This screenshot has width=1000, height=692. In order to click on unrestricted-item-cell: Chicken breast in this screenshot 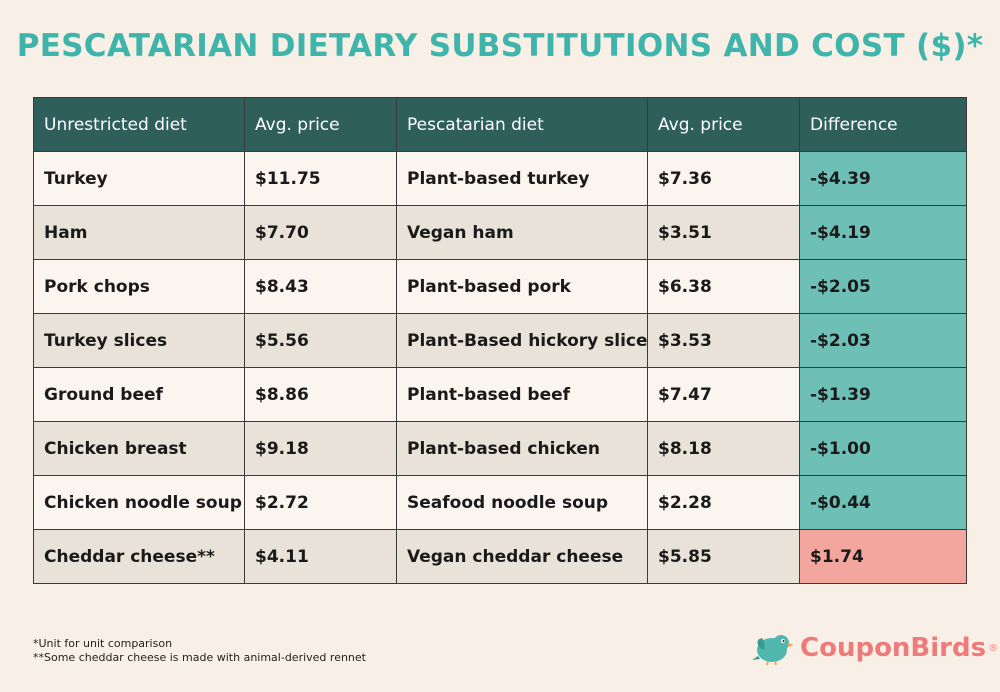, I will do `click(139, 448)`.